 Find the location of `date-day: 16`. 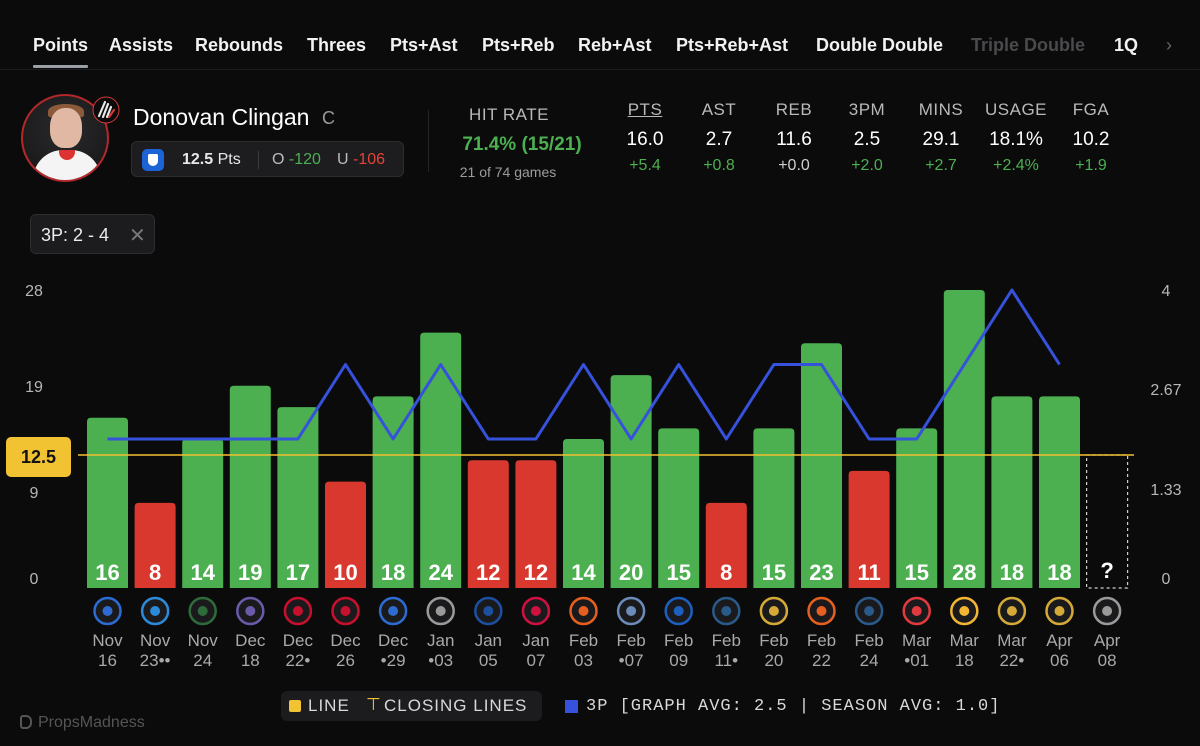

date-day: 16 is located at coordinates (107, 660).